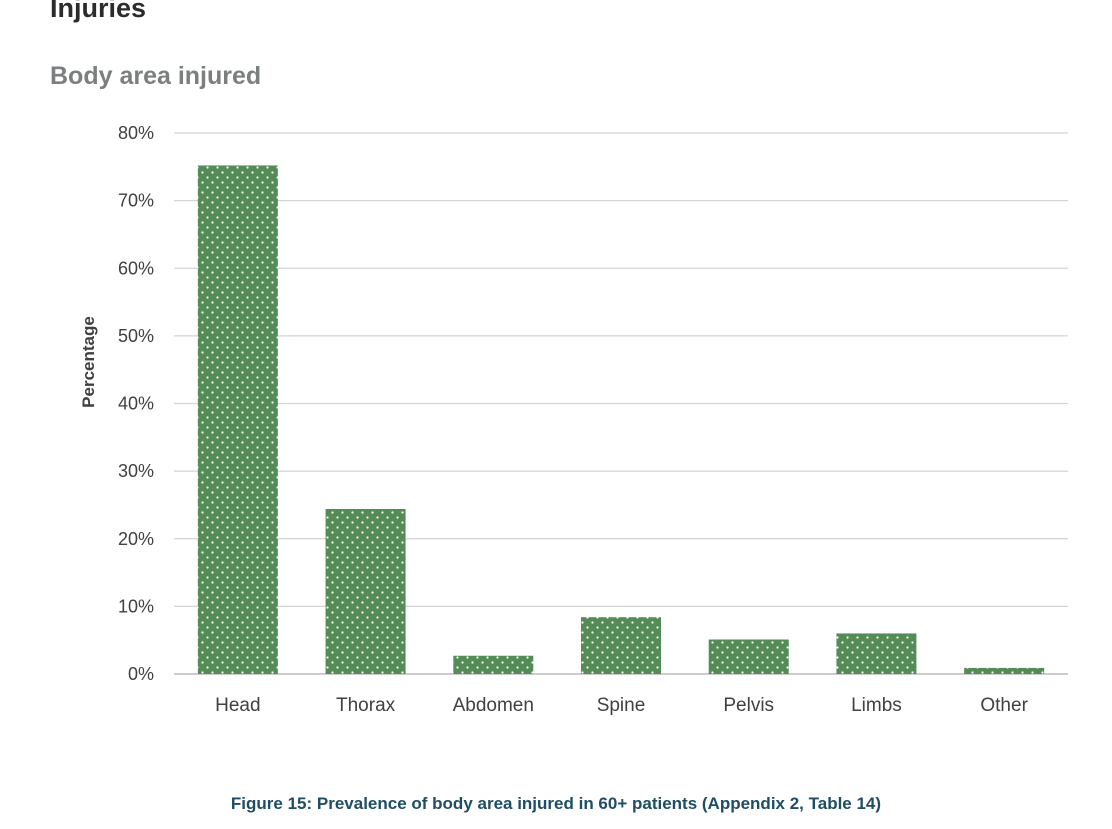 This screenshot has width=1112, height=829. Describe the element at coordinates (98, 11) in the screenshot. I see `section-heading: Injuries` at that location.